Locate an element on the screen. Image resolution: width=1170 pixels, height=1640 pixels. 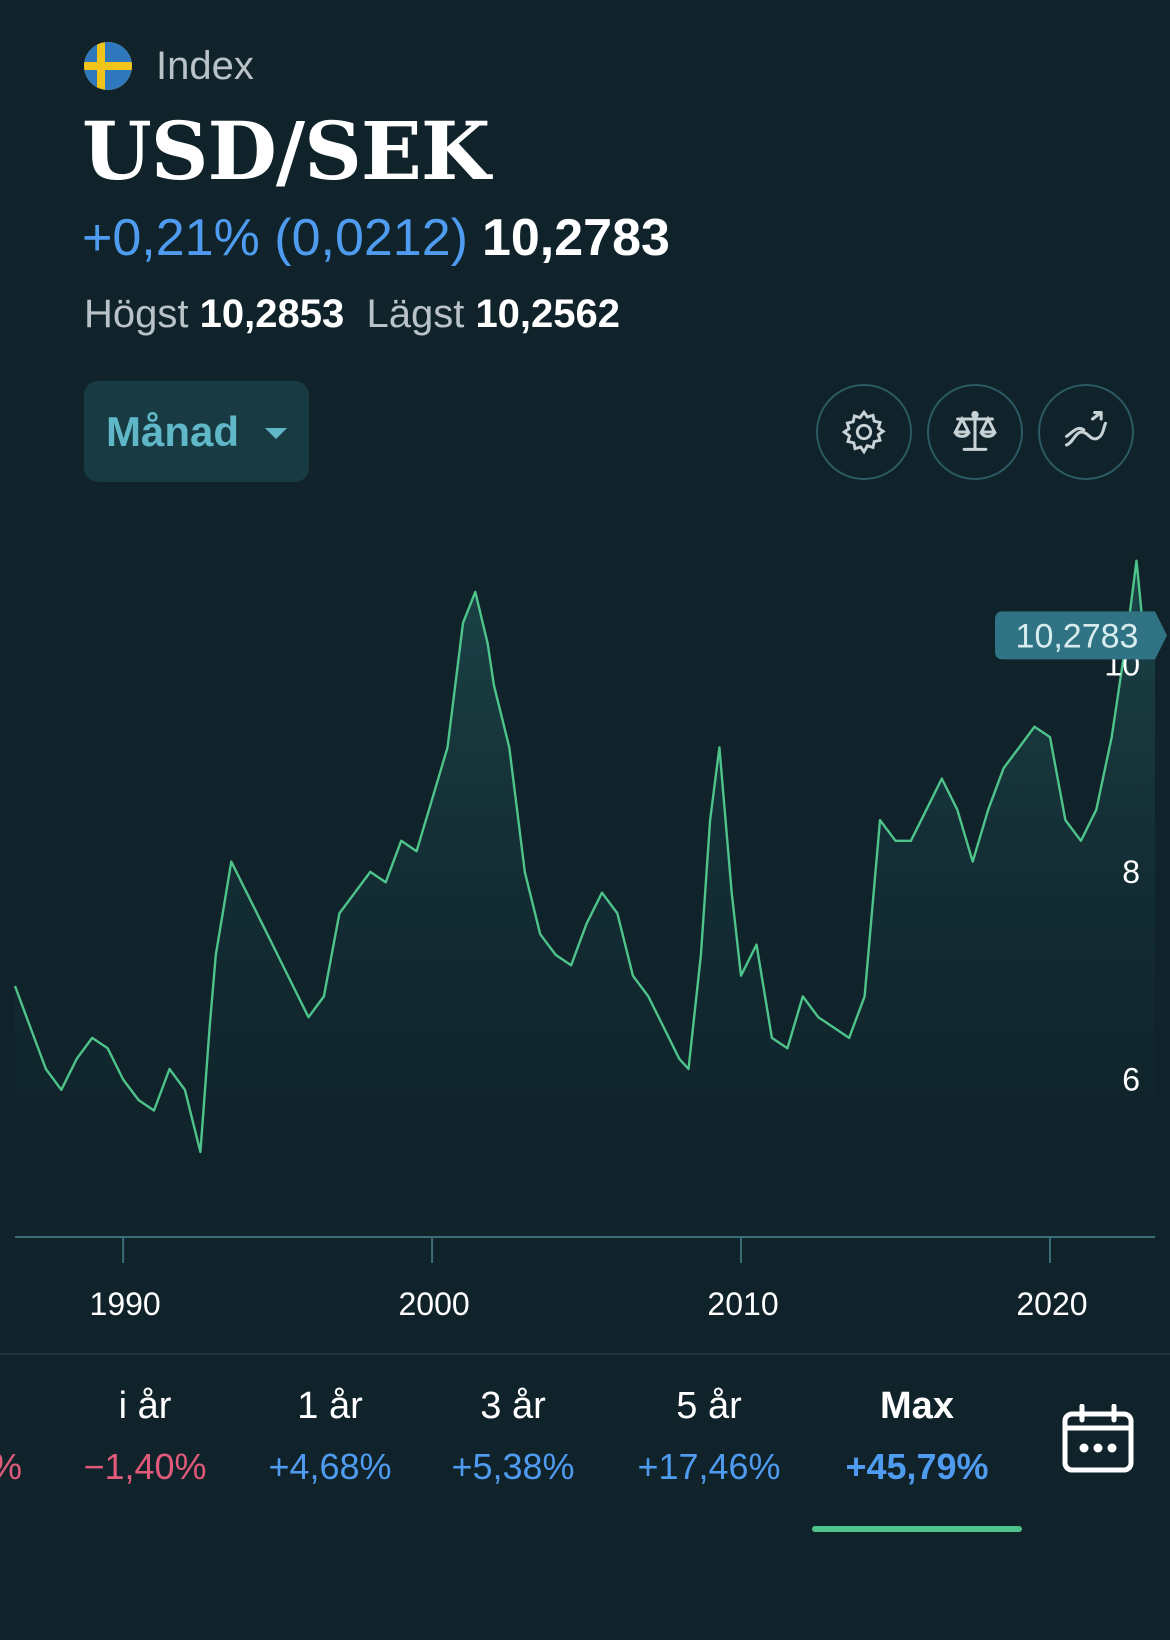
tab-max: Max +45,79% is located at coordinates (917, 1436).